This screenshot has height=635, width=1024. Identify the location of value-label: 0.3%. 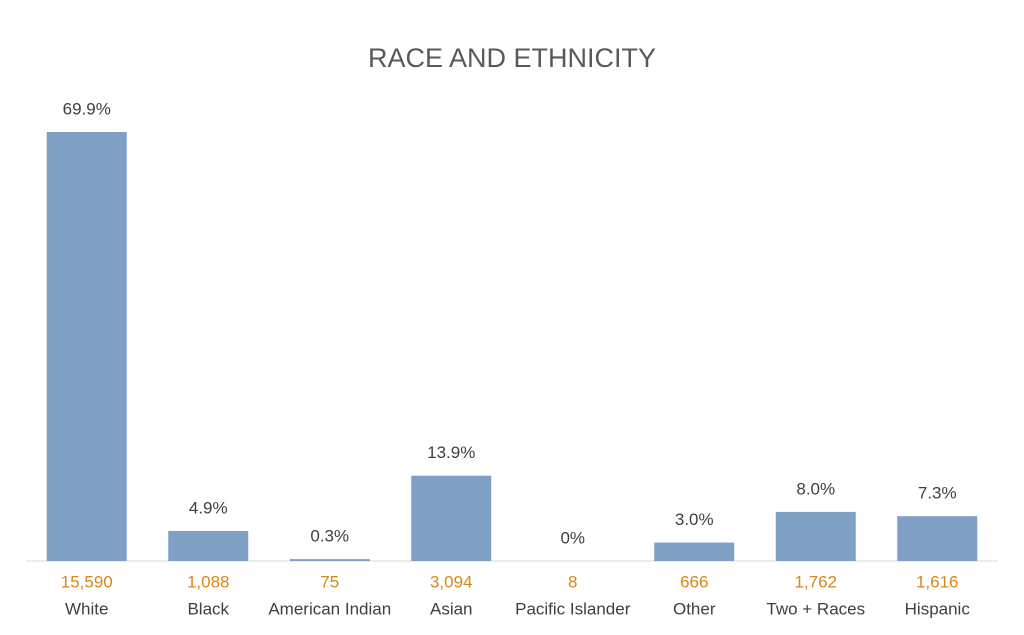
(329, 536).